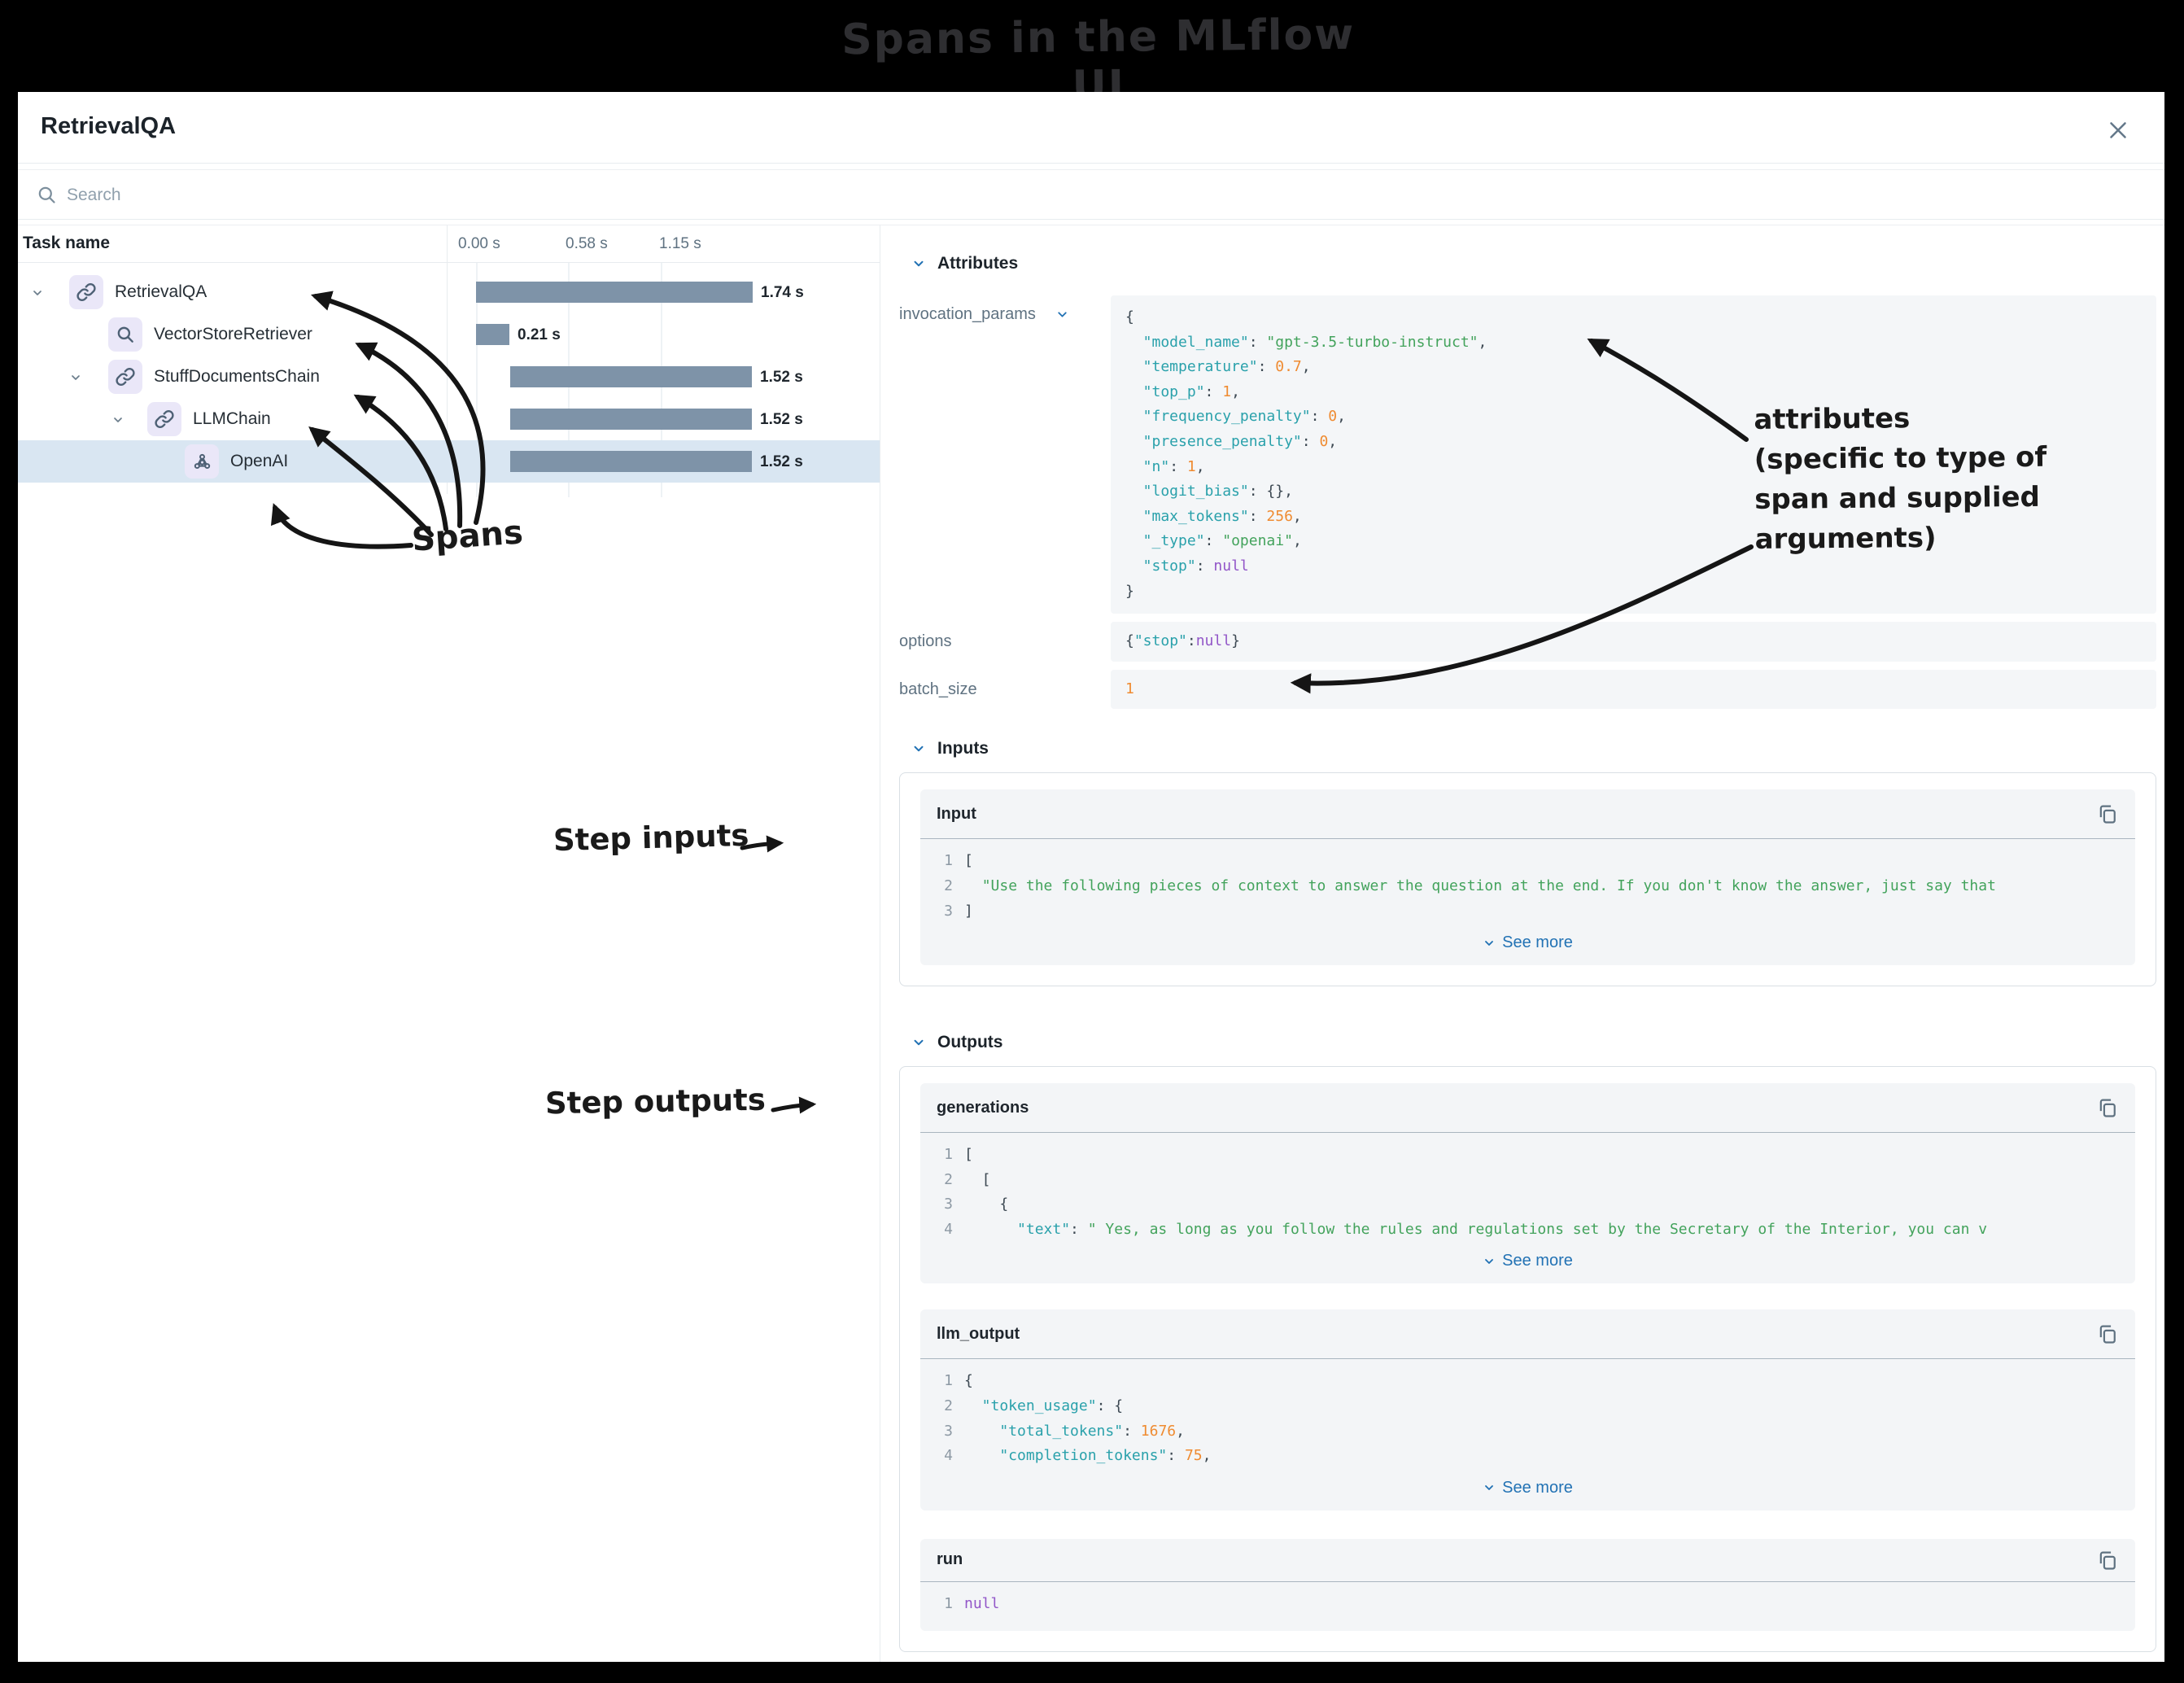 The width and height of the screenshot is (2184, 1683). I want to click on code-line: 3], so click(1534, 912).